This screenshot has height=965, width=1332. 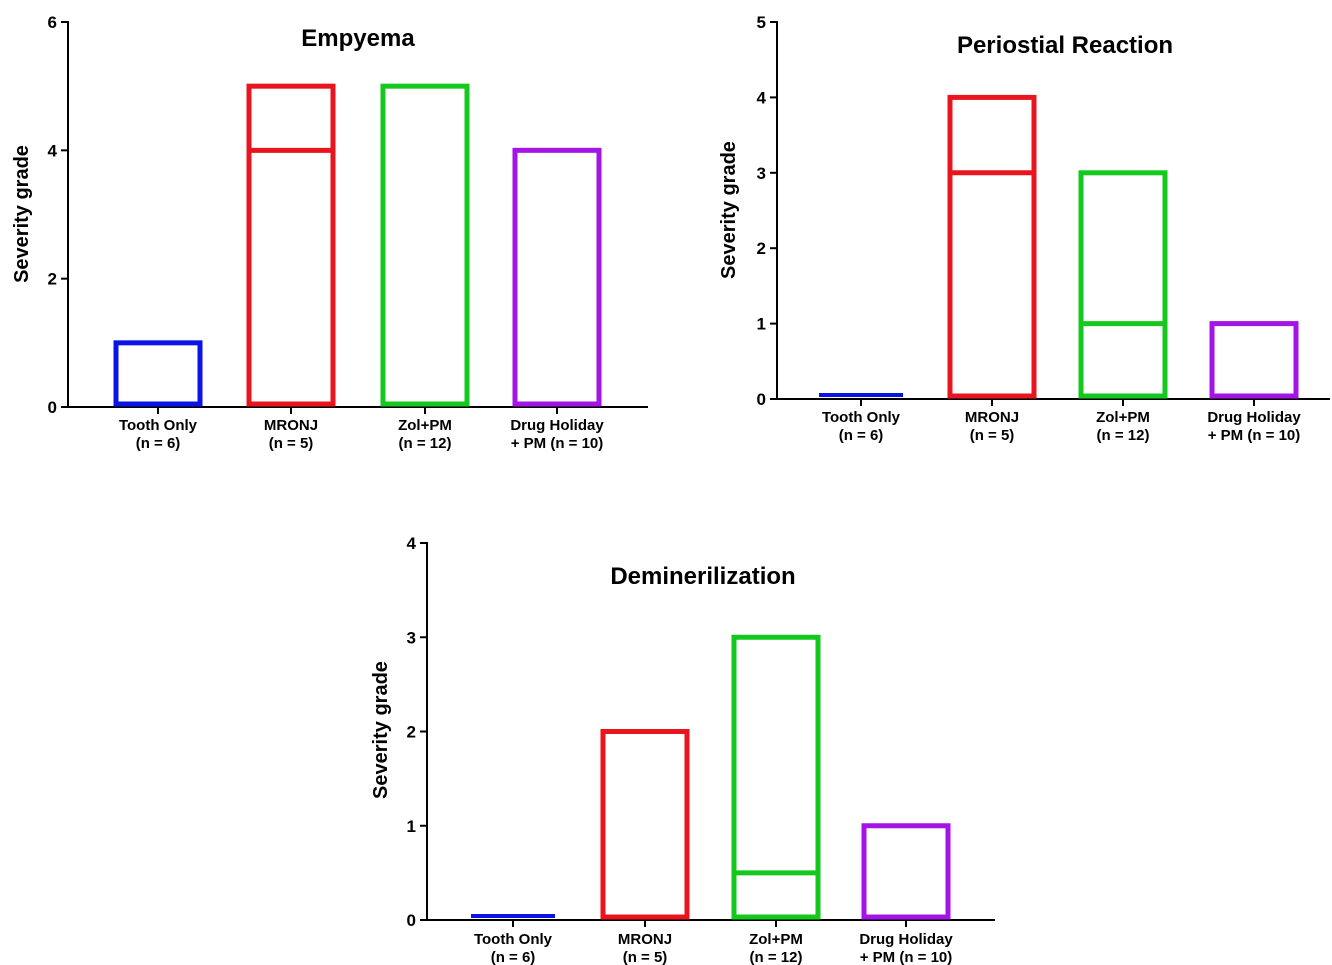 I want to click on y-tick-label: 6, so click(x=52, y=22).